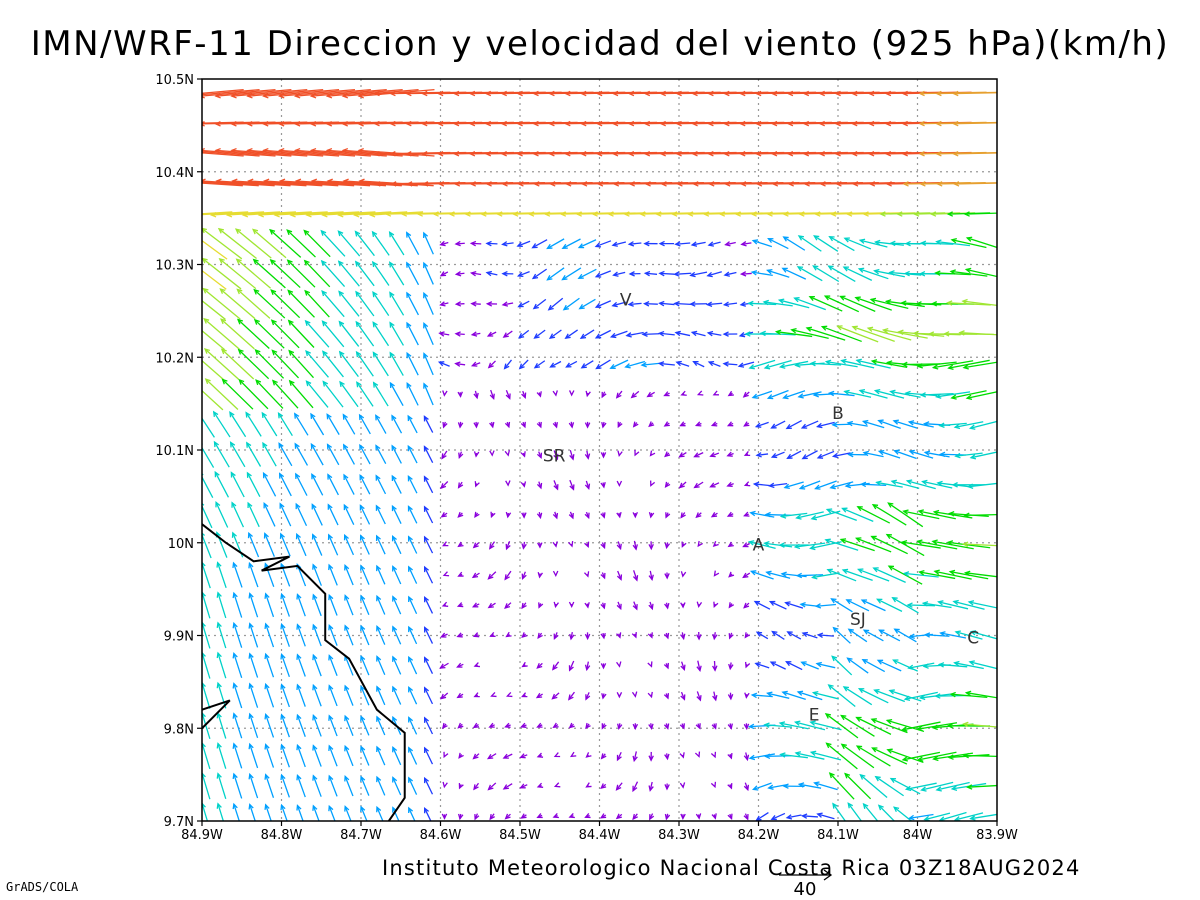 The height and width of the screenshot is (900, 1200). What do you see at coordinates (174, 173) in the screenshot?
I see `lat-tick-label: 10.4N` at bounding box center [174, 173].